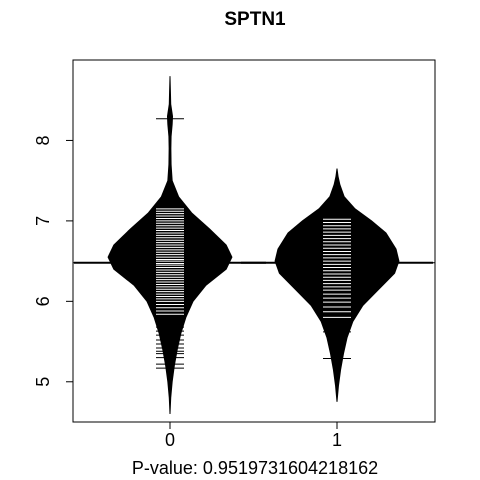  What do you see at coordinates (255, 19) in the screenshot?
I see `chart-title: SPTN1` at bounding box center [255, 19].